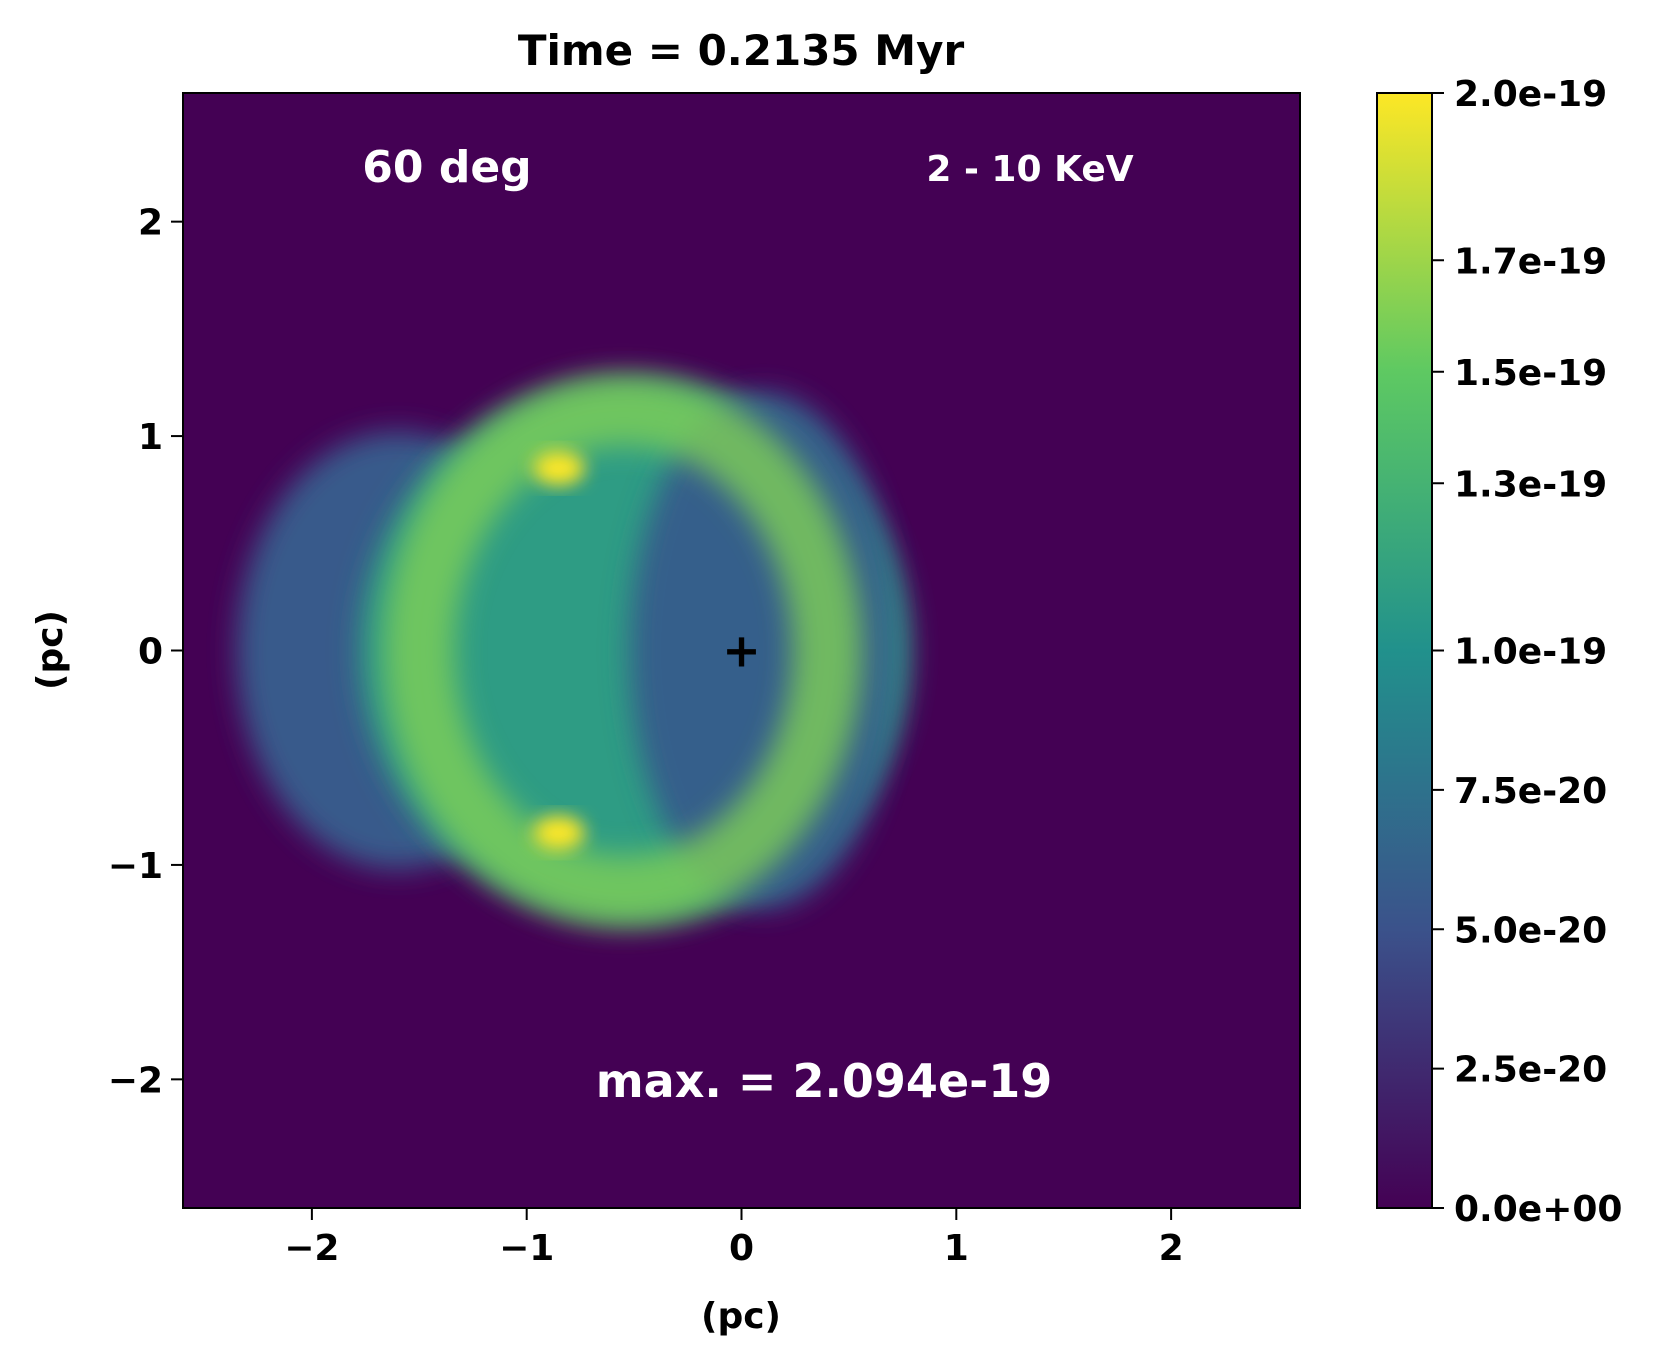  Describe the element at coordinates (1530, 484) in the screenshot. I see `colorbar-tick-label: 1.3e-19` at that location.